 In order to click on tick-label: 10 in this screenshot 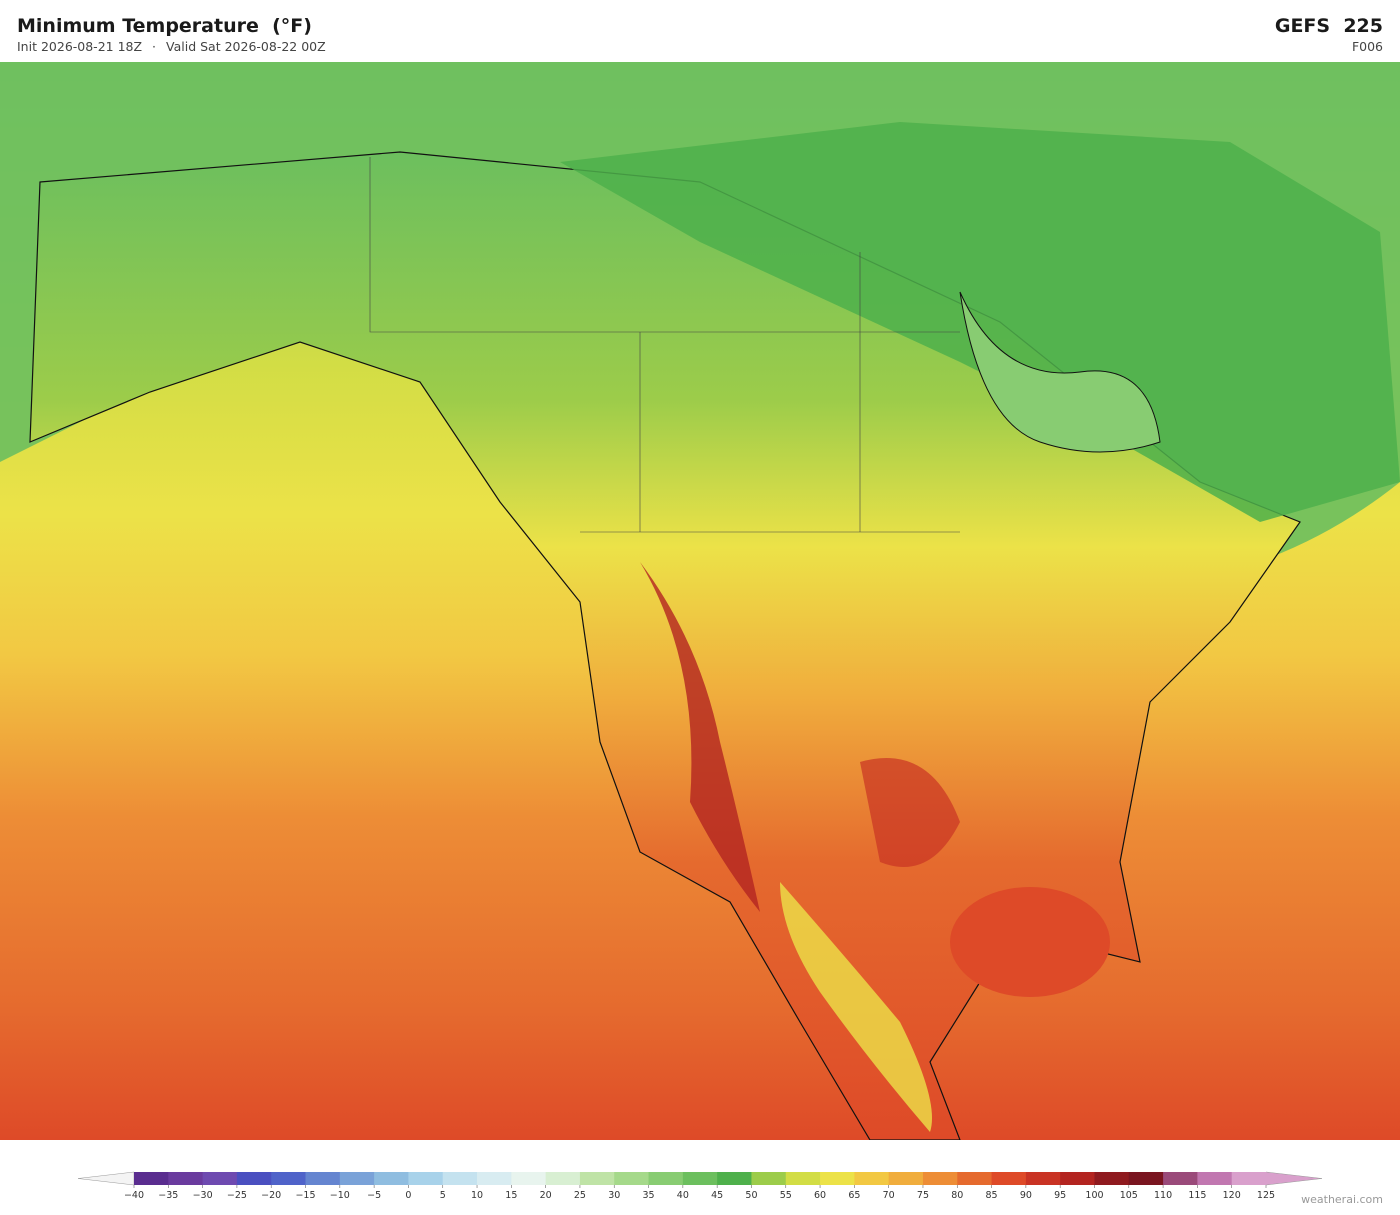, I will do `click(477, 1195)`.